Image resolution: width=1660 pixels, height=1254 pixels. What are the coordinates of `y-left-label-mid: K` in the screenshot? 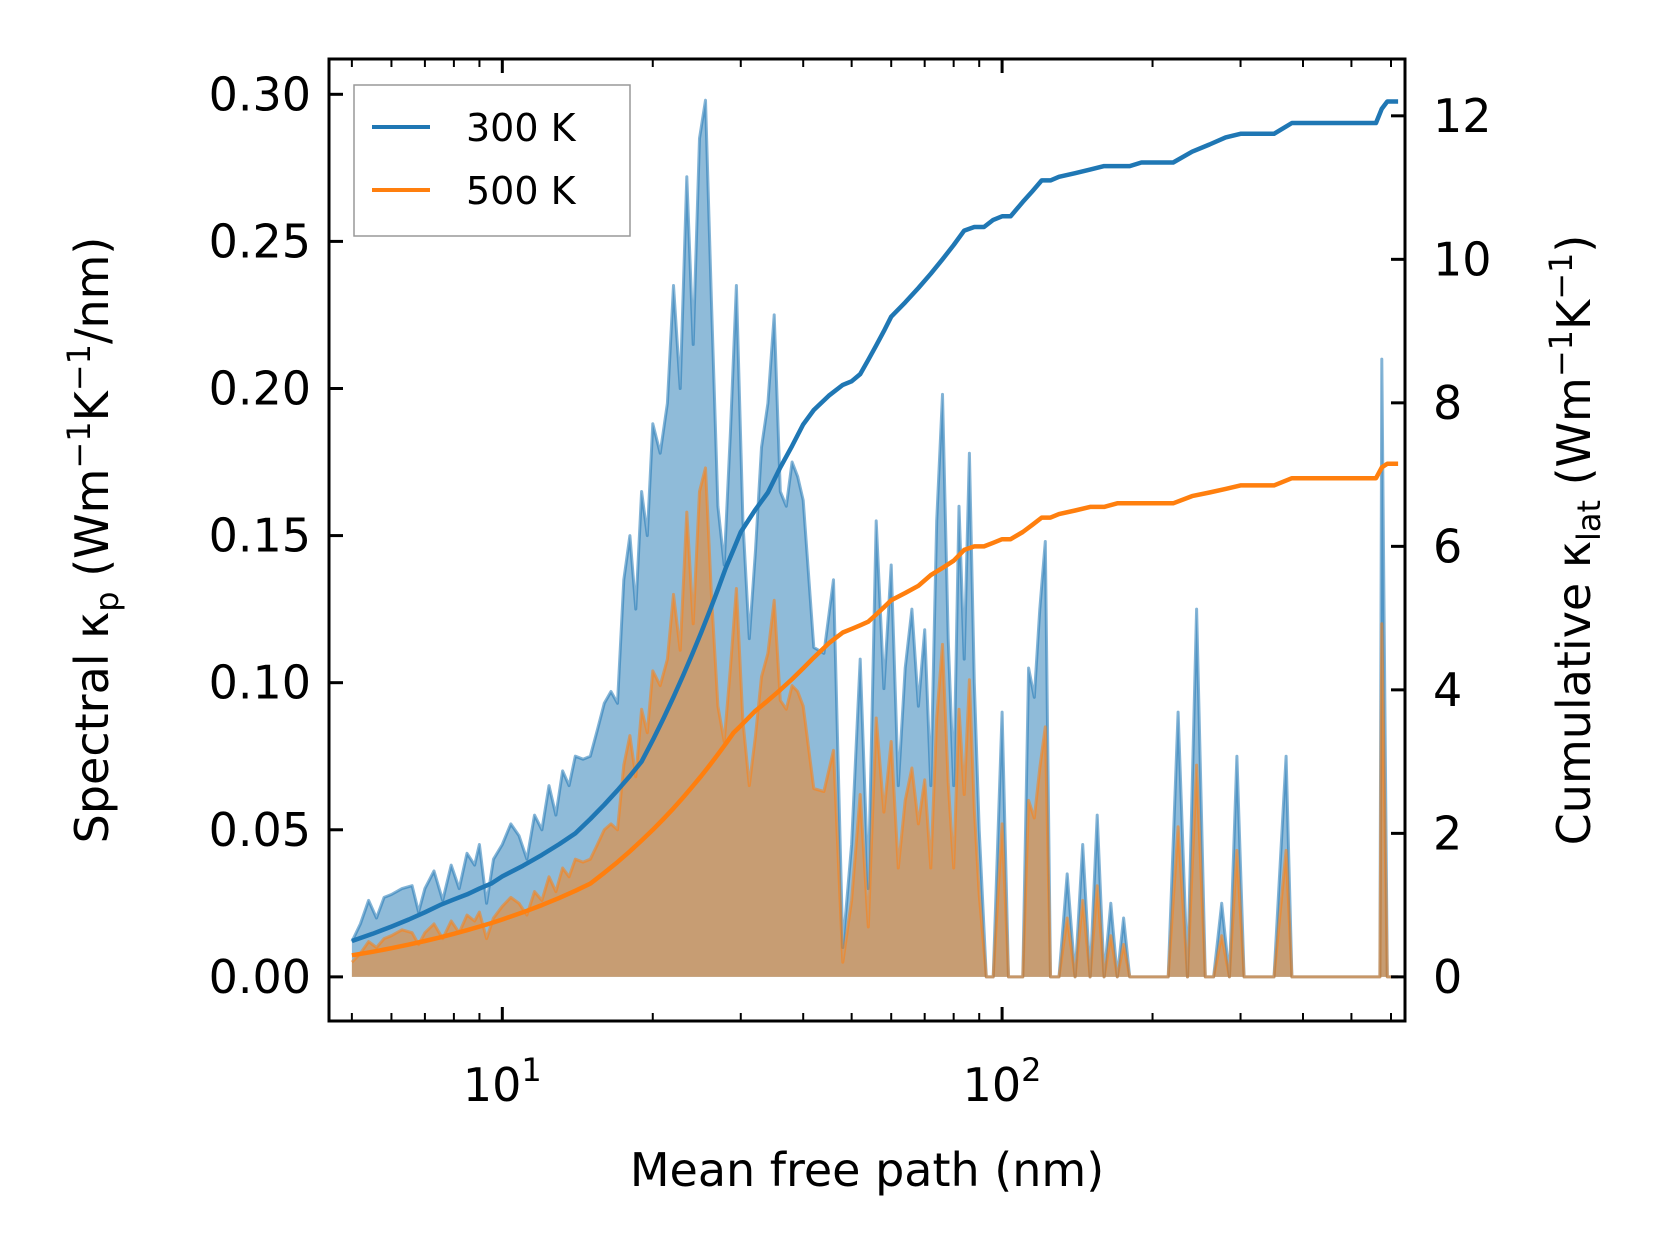 It's located at (92, 405).